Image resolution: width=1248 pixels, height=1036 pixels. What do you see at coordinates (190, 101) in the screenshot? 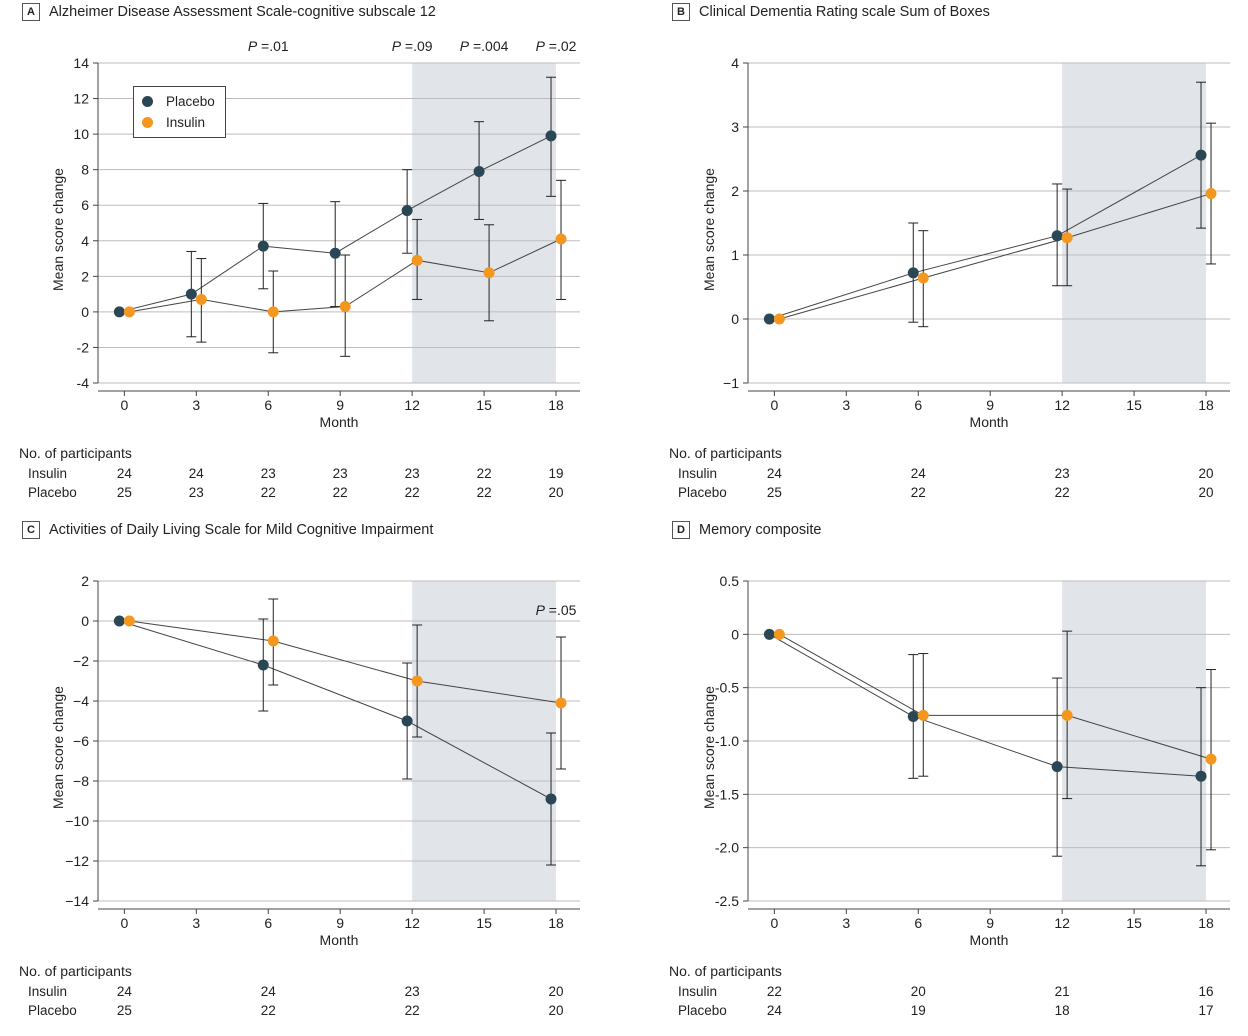
I see `legend-label: Placebo` at bounding box center [190, 101].